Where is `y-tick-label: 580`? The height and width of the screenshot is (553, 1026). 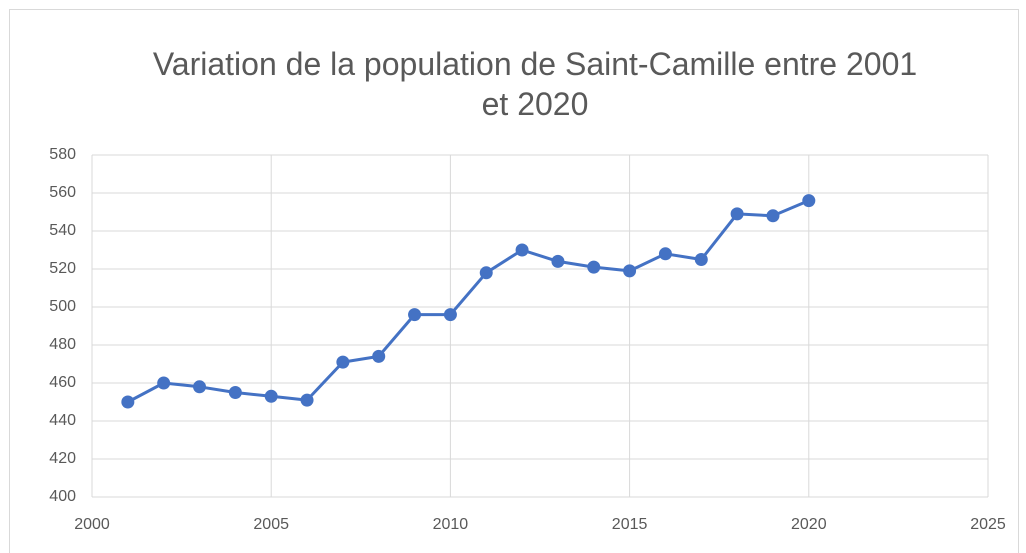
y-tick-label: 580 is located at coordinates (62, 154).